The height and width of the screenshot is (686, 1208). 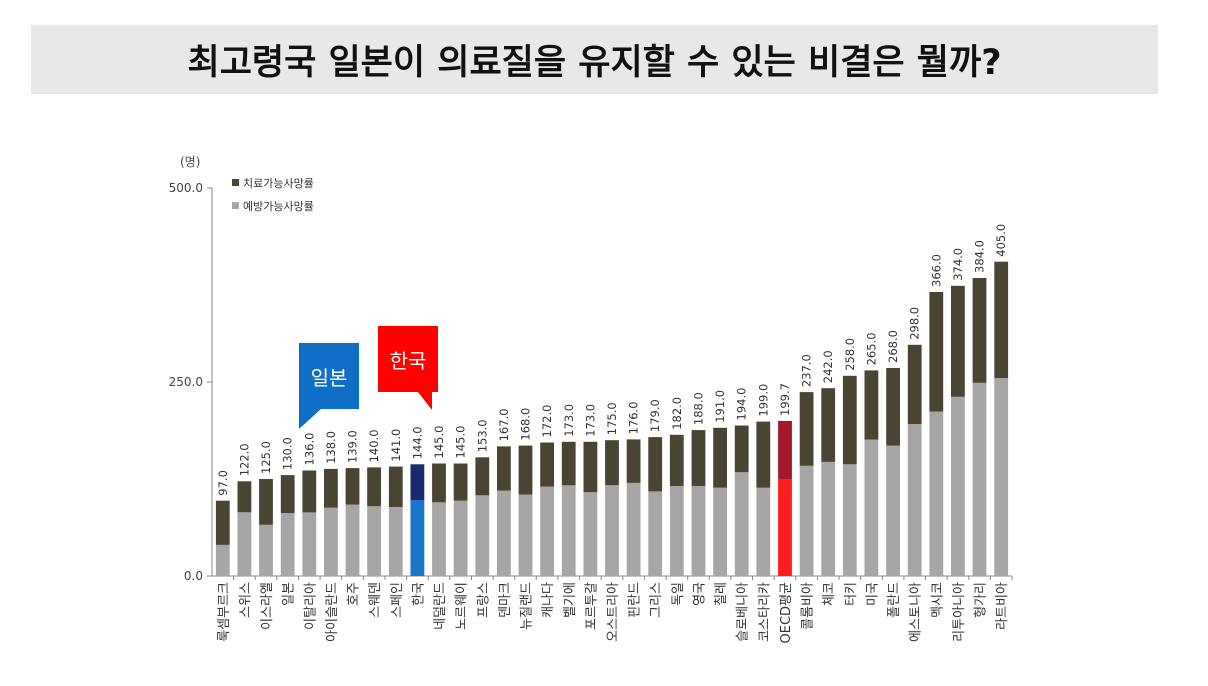 I want to click on category-label: 한국, so click(x=418, y=594).